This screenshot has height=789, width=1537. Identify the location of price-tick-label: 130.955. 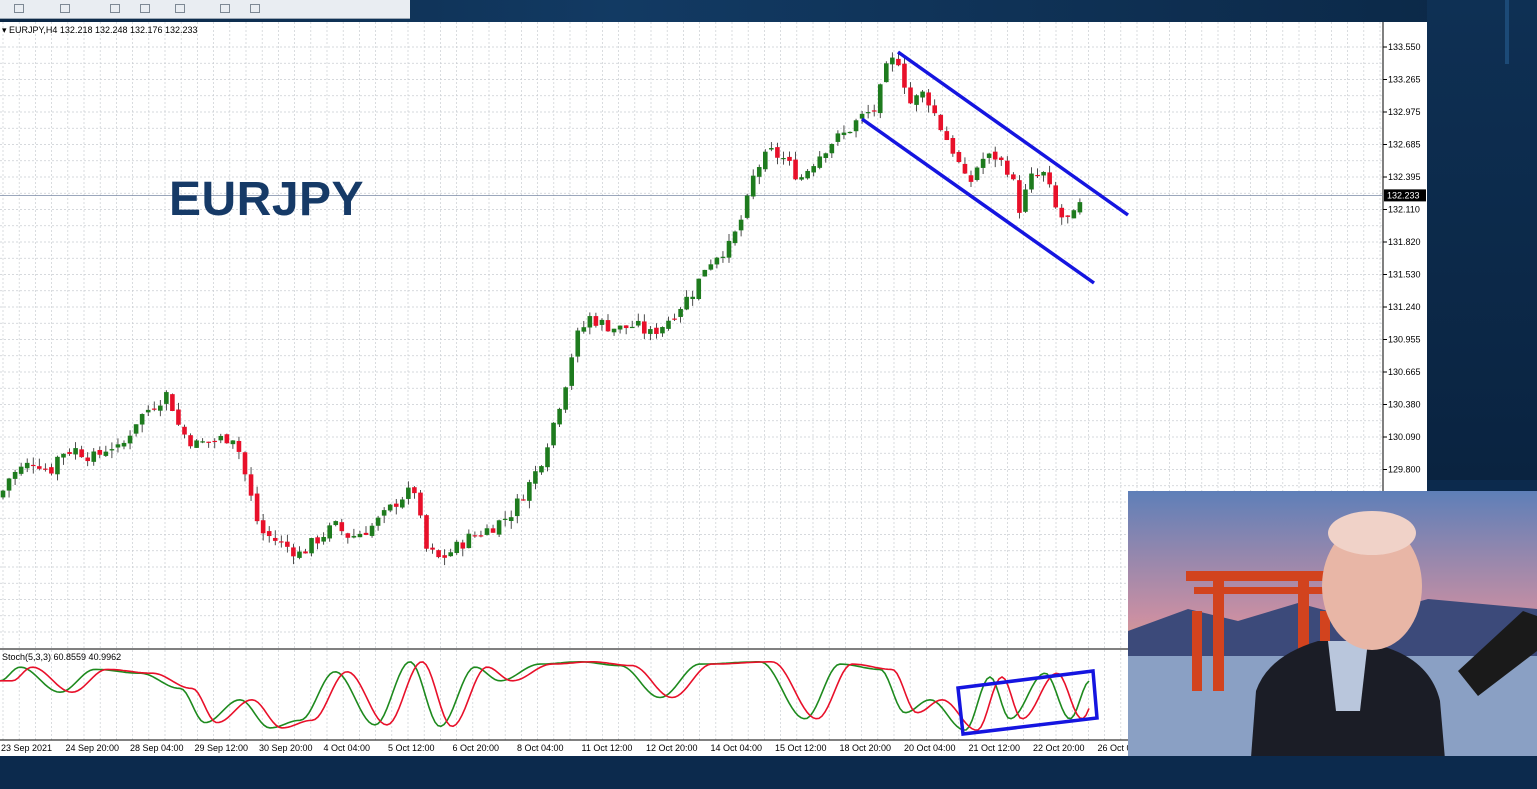
(1404, 340).